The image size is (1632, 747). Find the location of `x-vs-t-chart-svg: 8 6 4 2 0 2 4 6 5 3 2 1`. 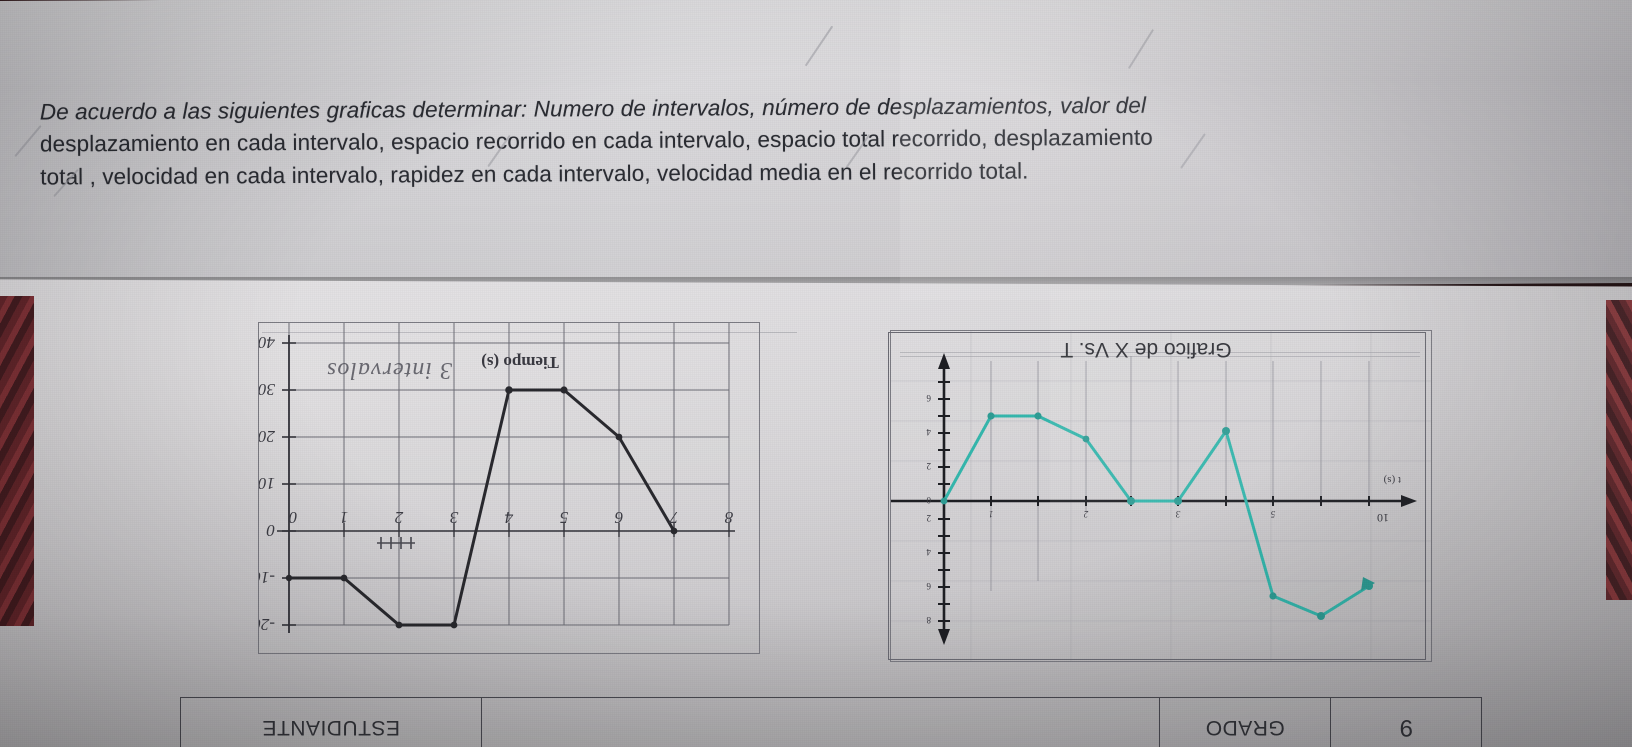

x-vs-t-chart-svg: 8 6 4 2 0 2 4 6 5 3 2 1 is located at coordinates (1161, 496).